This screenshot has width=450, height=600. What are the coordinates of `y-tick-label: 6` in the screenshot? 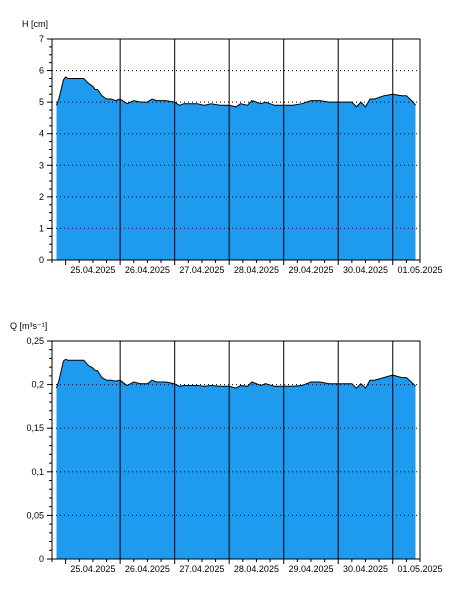 It's located at (41, 71).